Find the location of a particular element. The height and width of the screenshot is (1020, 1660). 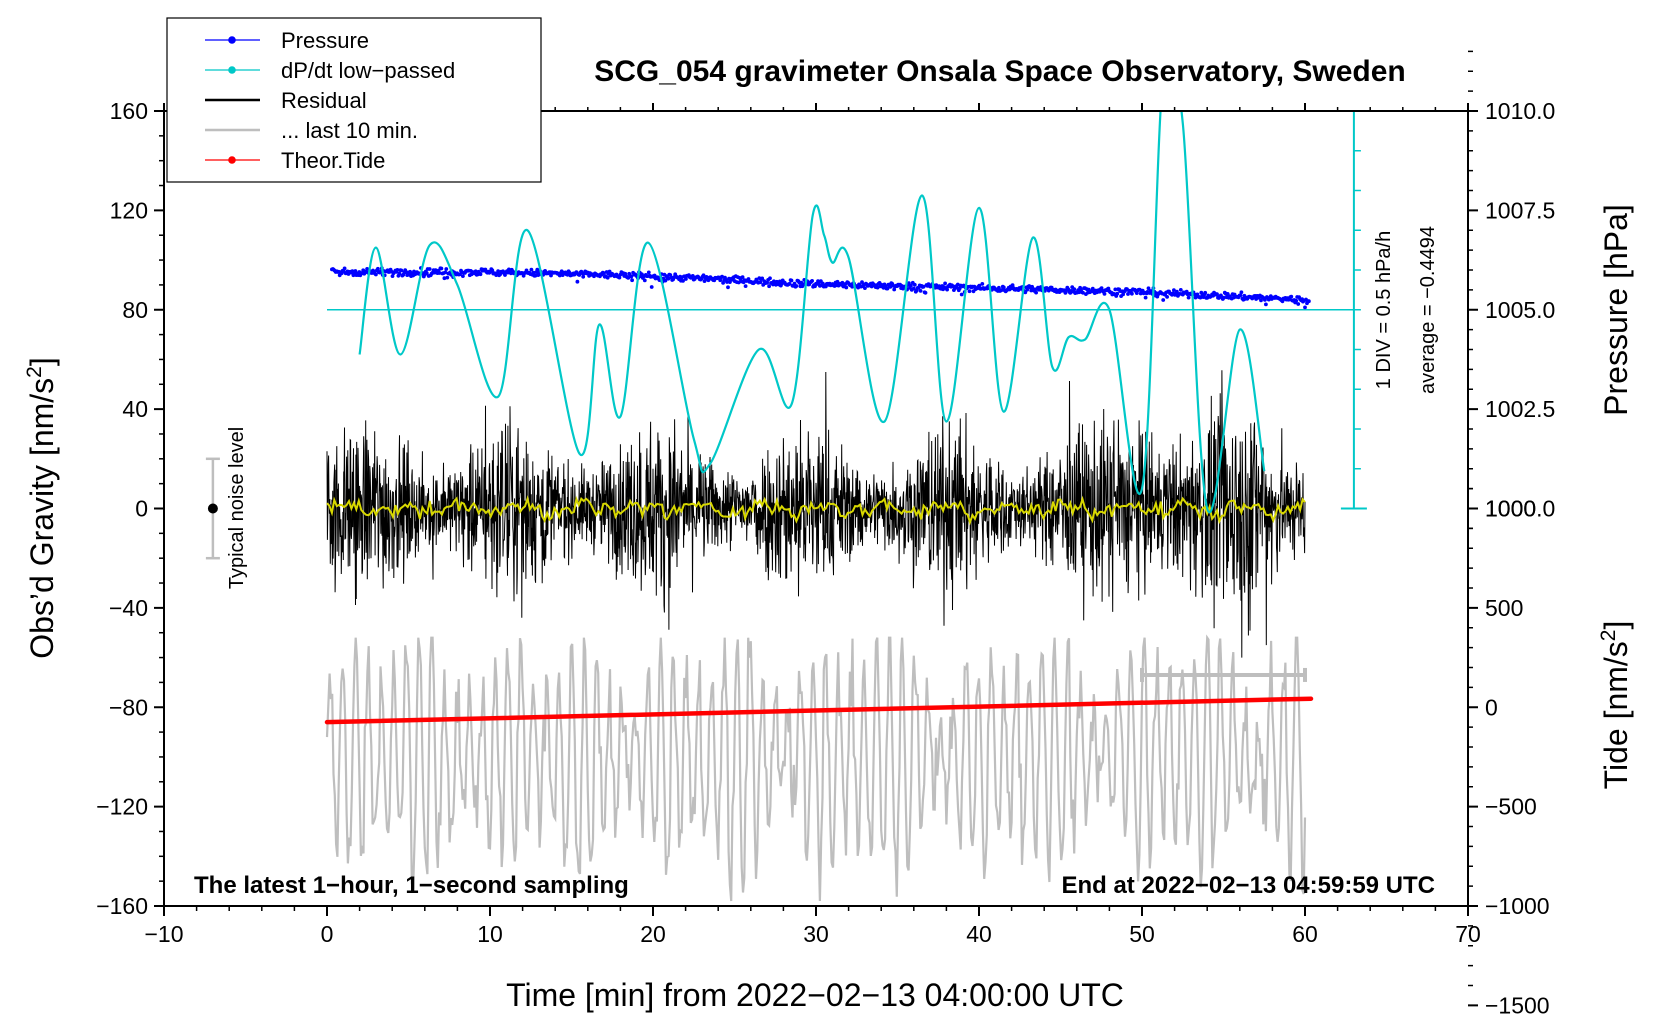

y-tick-label: 40 is located at coordinates (135, 409).